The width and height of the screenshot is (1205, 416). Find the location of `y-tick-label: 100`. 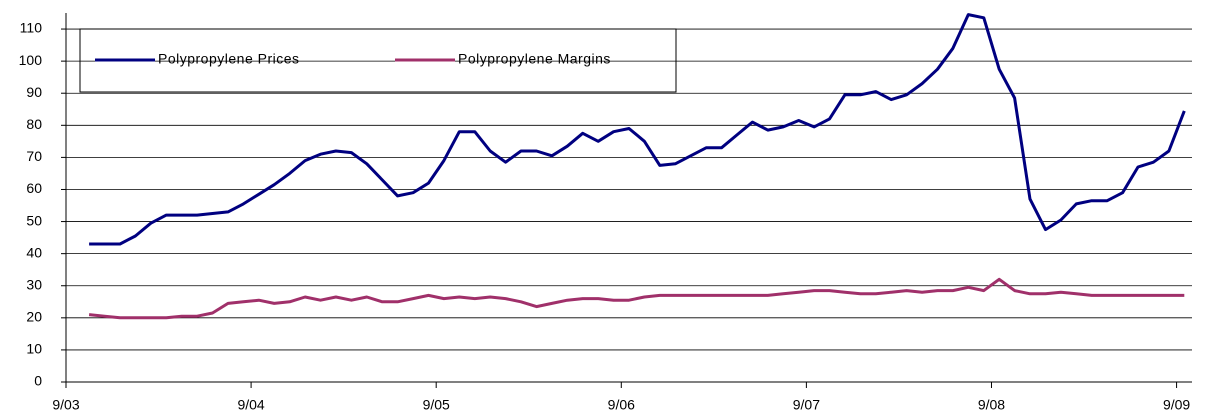

y-tick-label: 100 is located at coordinates (31, 60).